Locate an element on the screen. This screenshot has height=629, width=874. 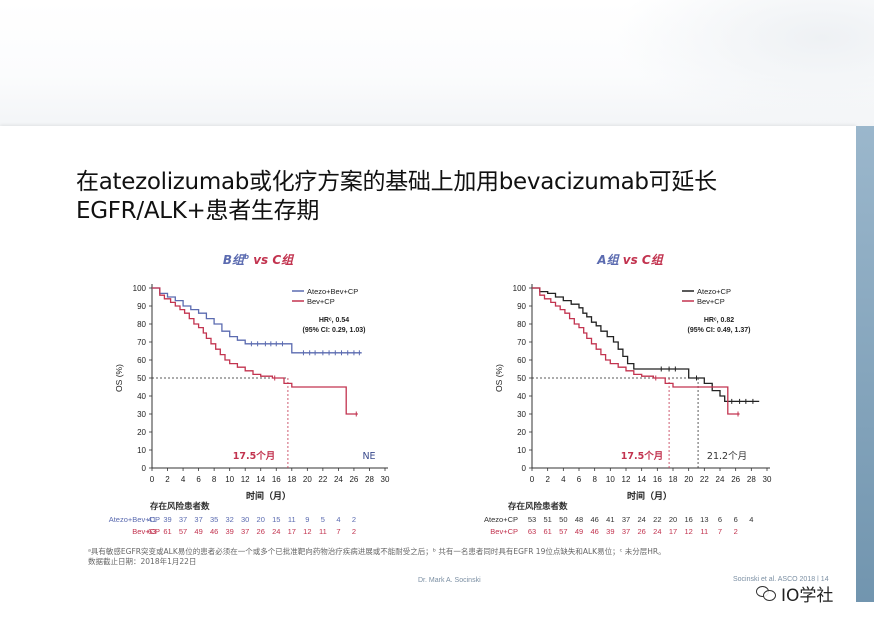
risk-count: 50 is located at coordinates (563, 519).